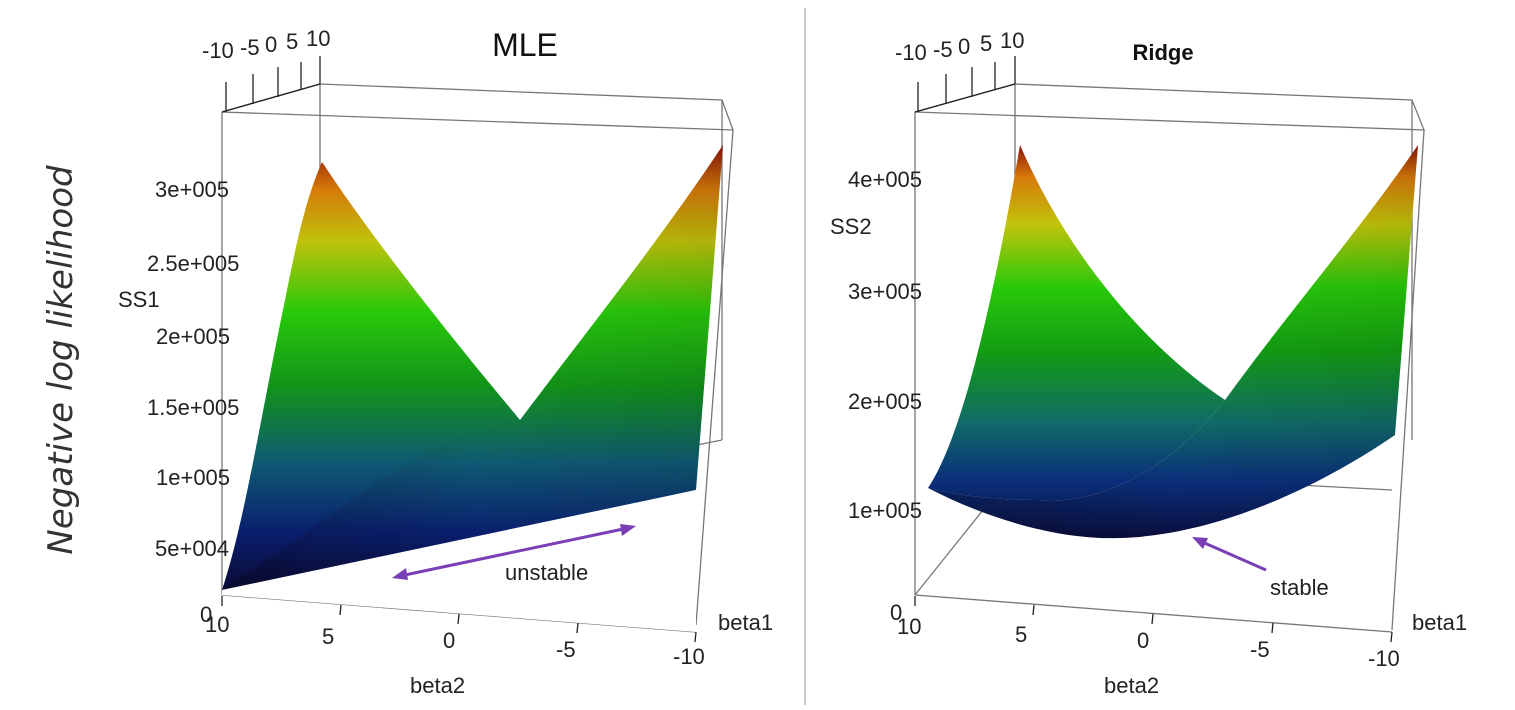 The height and width of the screenshot is (710, 1515). Describe the element at coordinates (1162, 52) in the screenshot. I see `ridge-title: Ridge` at that location.